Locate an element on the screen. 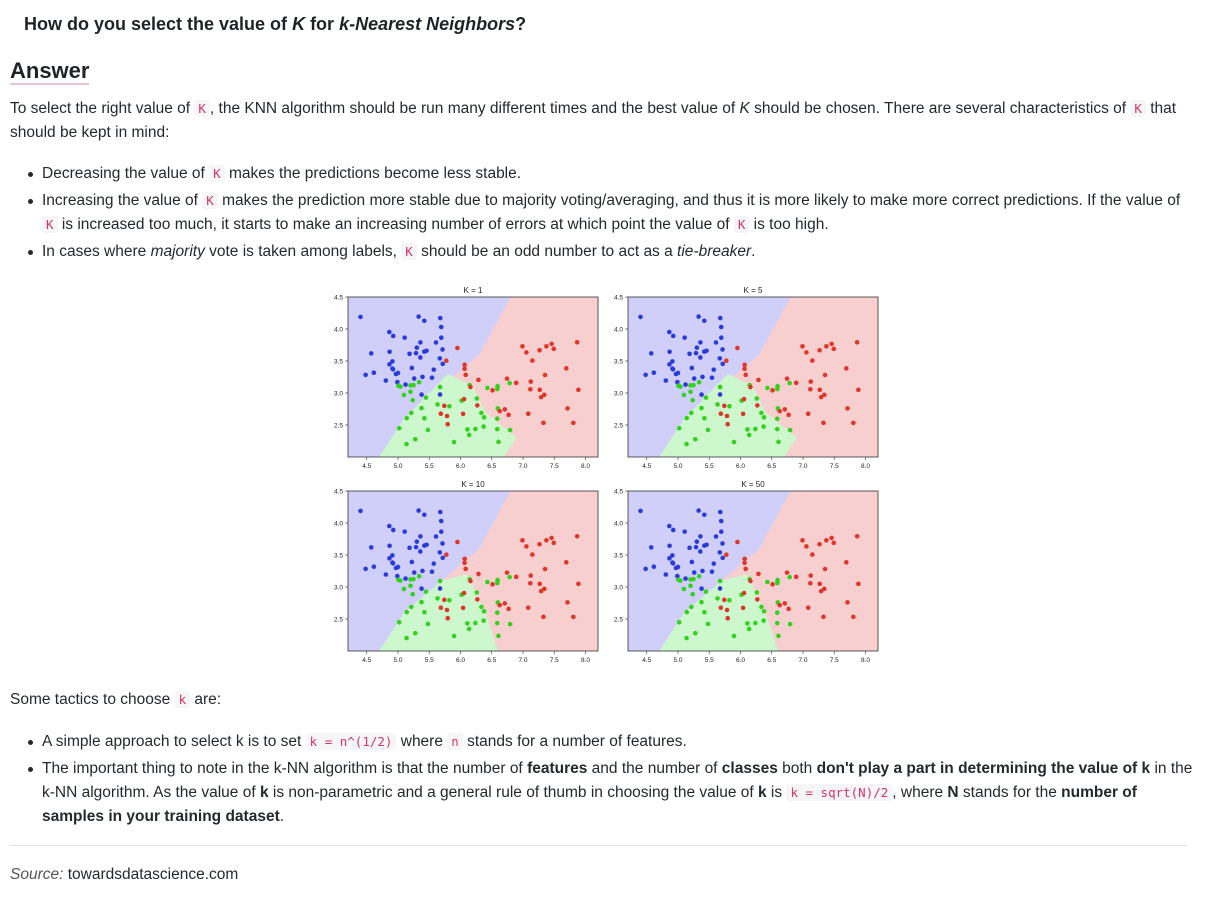  intro-text: To select the right value of is located at coordinates (102, 108).